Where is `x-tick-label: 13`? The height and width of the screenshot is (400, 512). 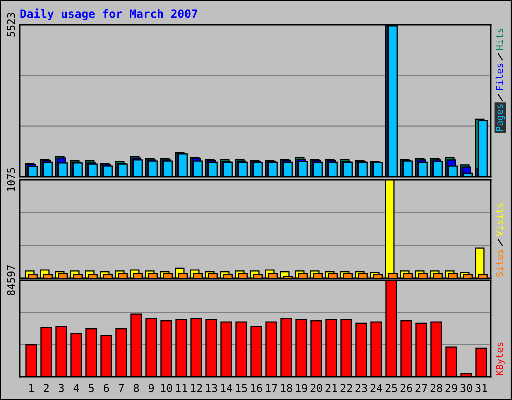 x-tick-label: 13 is located at coordinates (212, 388).